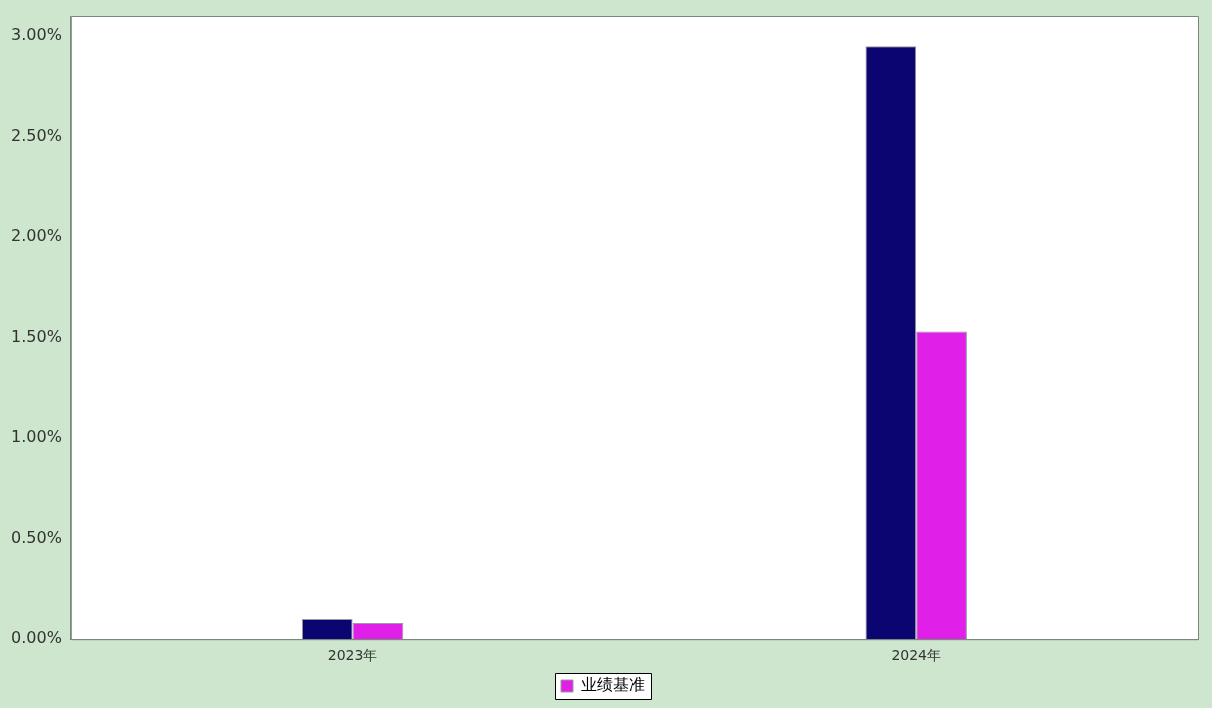  What do you see at coordinates (36, 35) in the screenshot?
I see `y-tick-label: 3.00%` at bounding box center [36, 35].